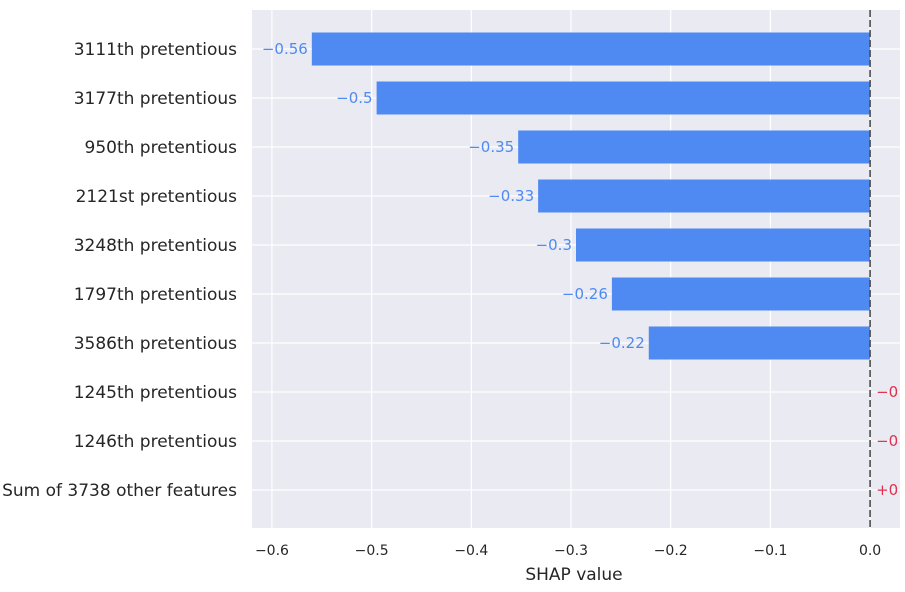 The image size is (905, 592). I want to click on category-label: 1797th pretentious, so click(155, 295).